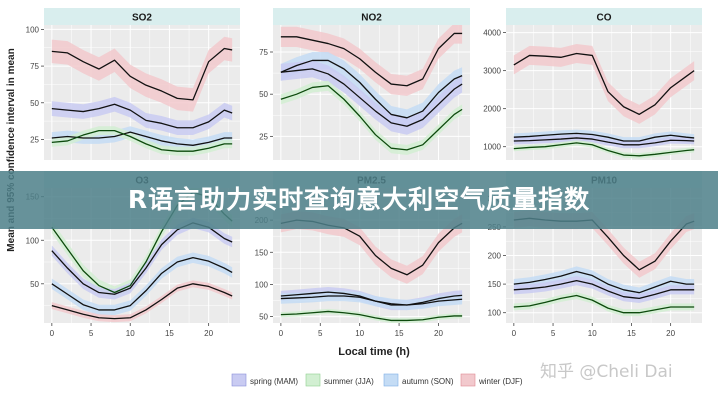  I want to click on watermark-text: 知乎 @Cheli Dai, so click(606, 372).